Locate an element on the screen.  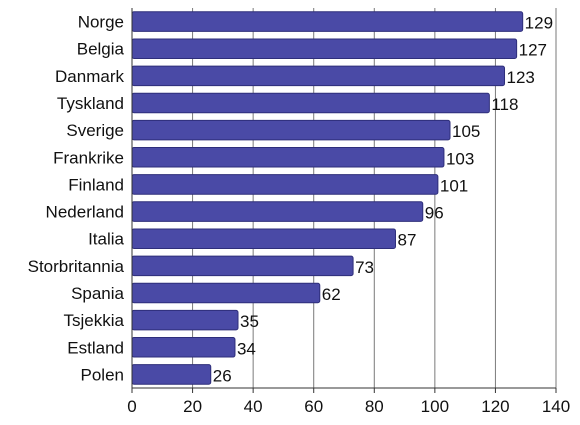
value-label: 129 is located at coordinates (539, 23).